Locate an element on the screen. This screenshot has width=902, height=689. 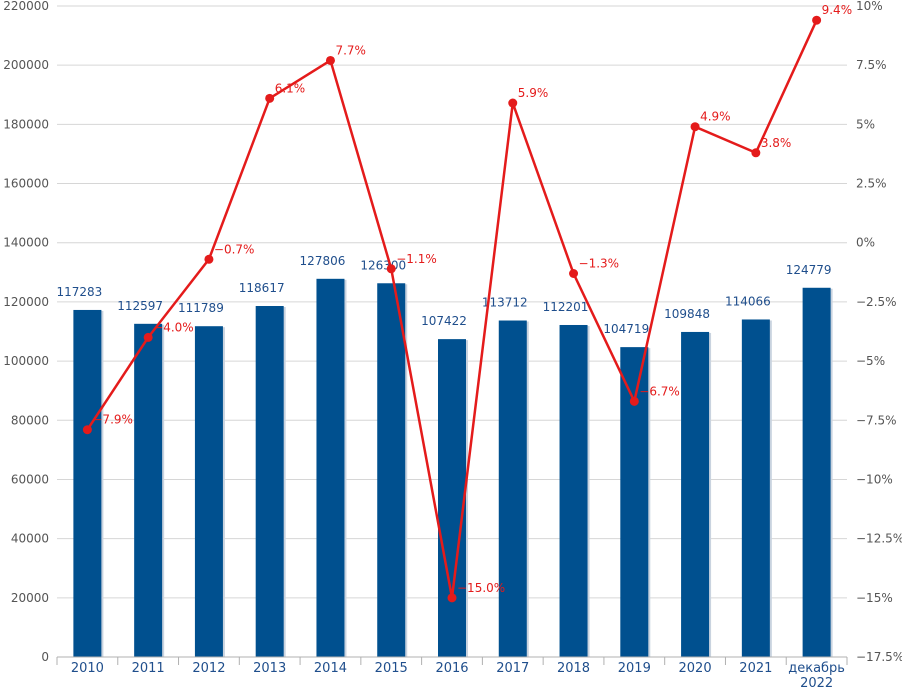
left-tick-label: 80000 is located at coordinates (30, 420).